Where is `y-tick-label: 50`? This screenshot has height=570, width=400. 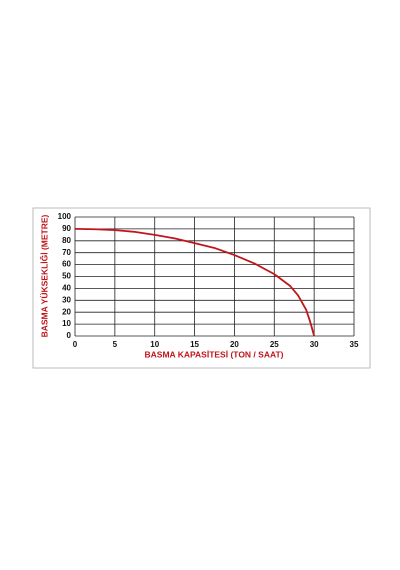
y-tick-label: 50 is located at coordinates (66, 276).